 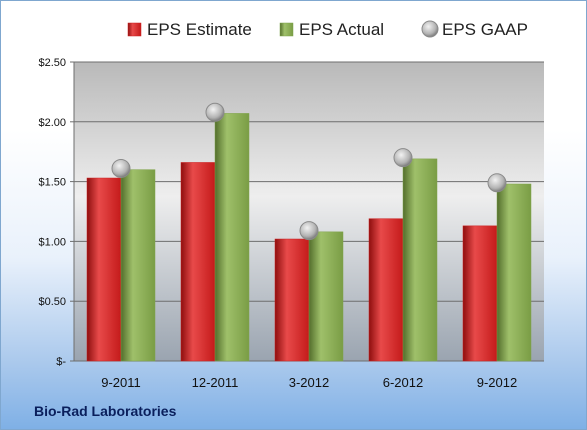 I want to click on x-tick-label: 9-2011, so click(x=121, y=382).